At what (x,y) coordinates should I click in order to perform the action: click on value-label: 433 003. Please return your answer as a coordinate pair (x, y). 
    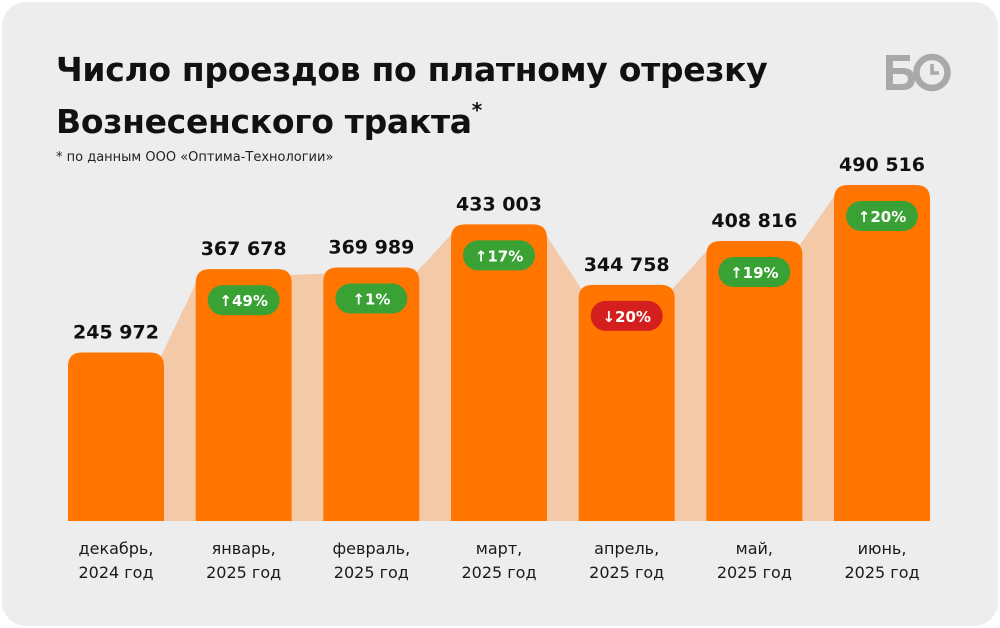
    Looking at the image, I should click on (499, 204).